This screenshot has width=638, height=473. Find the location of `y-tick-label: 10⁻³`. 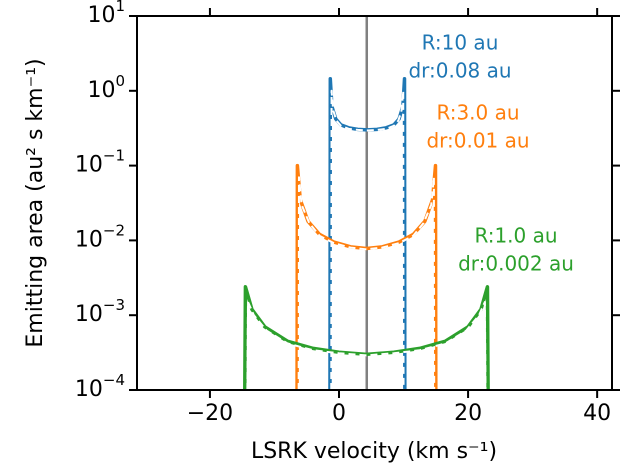

y-tick-label: 10⁻³ is located at coordinates (100, 312).